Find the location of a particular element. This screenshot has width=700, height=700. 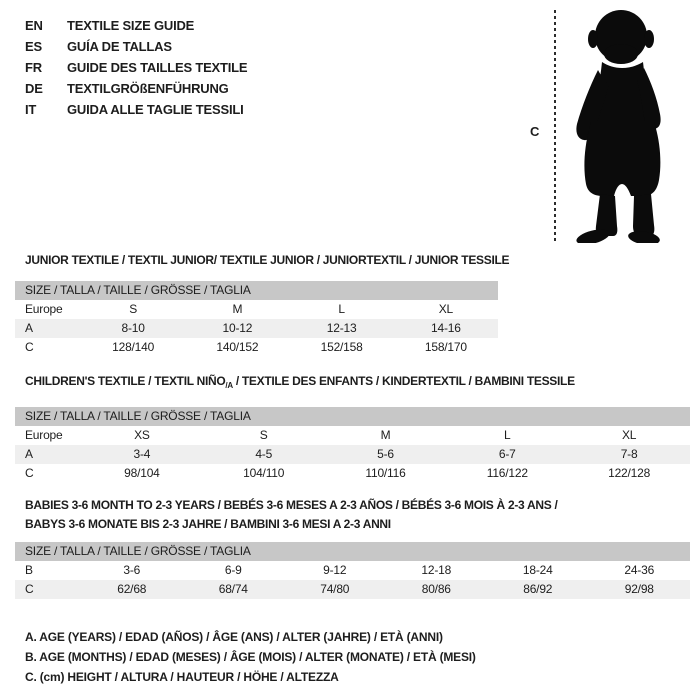

table-cell: 12-13 is located at coordinates (341, 328).